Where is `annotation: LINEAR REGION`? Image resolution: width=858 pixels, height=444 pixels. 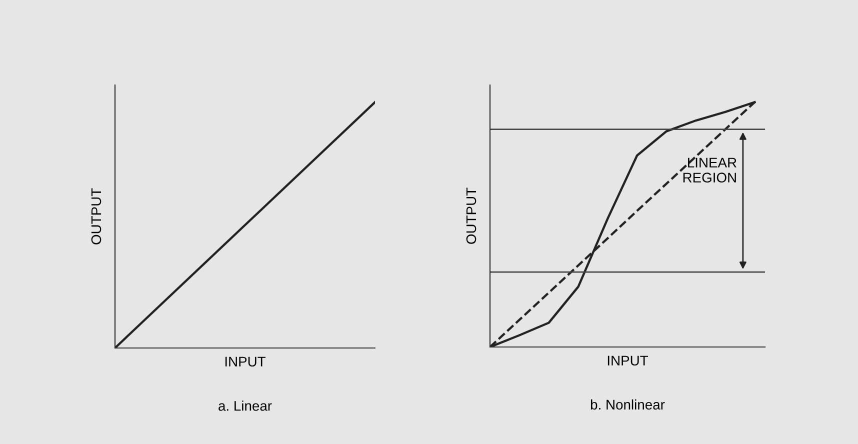
annotation: LINEAR REGION is located at coordinates (709, 170).